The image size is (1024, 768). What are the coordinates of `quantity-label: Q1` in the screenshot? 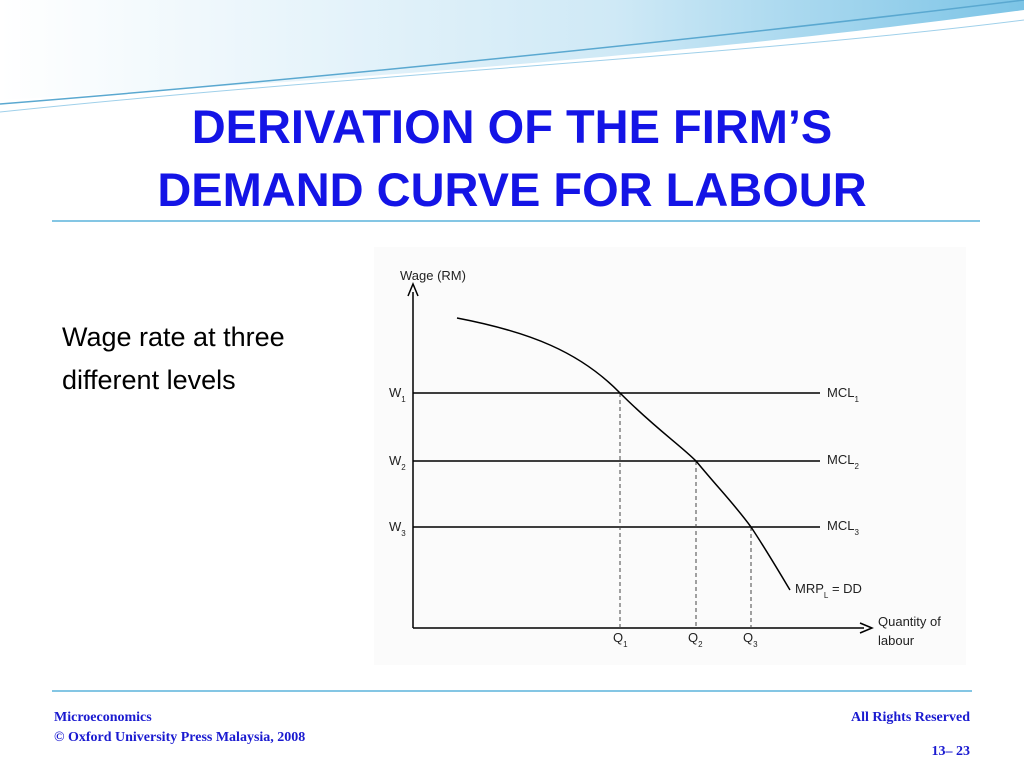 It's located at (620, 639).